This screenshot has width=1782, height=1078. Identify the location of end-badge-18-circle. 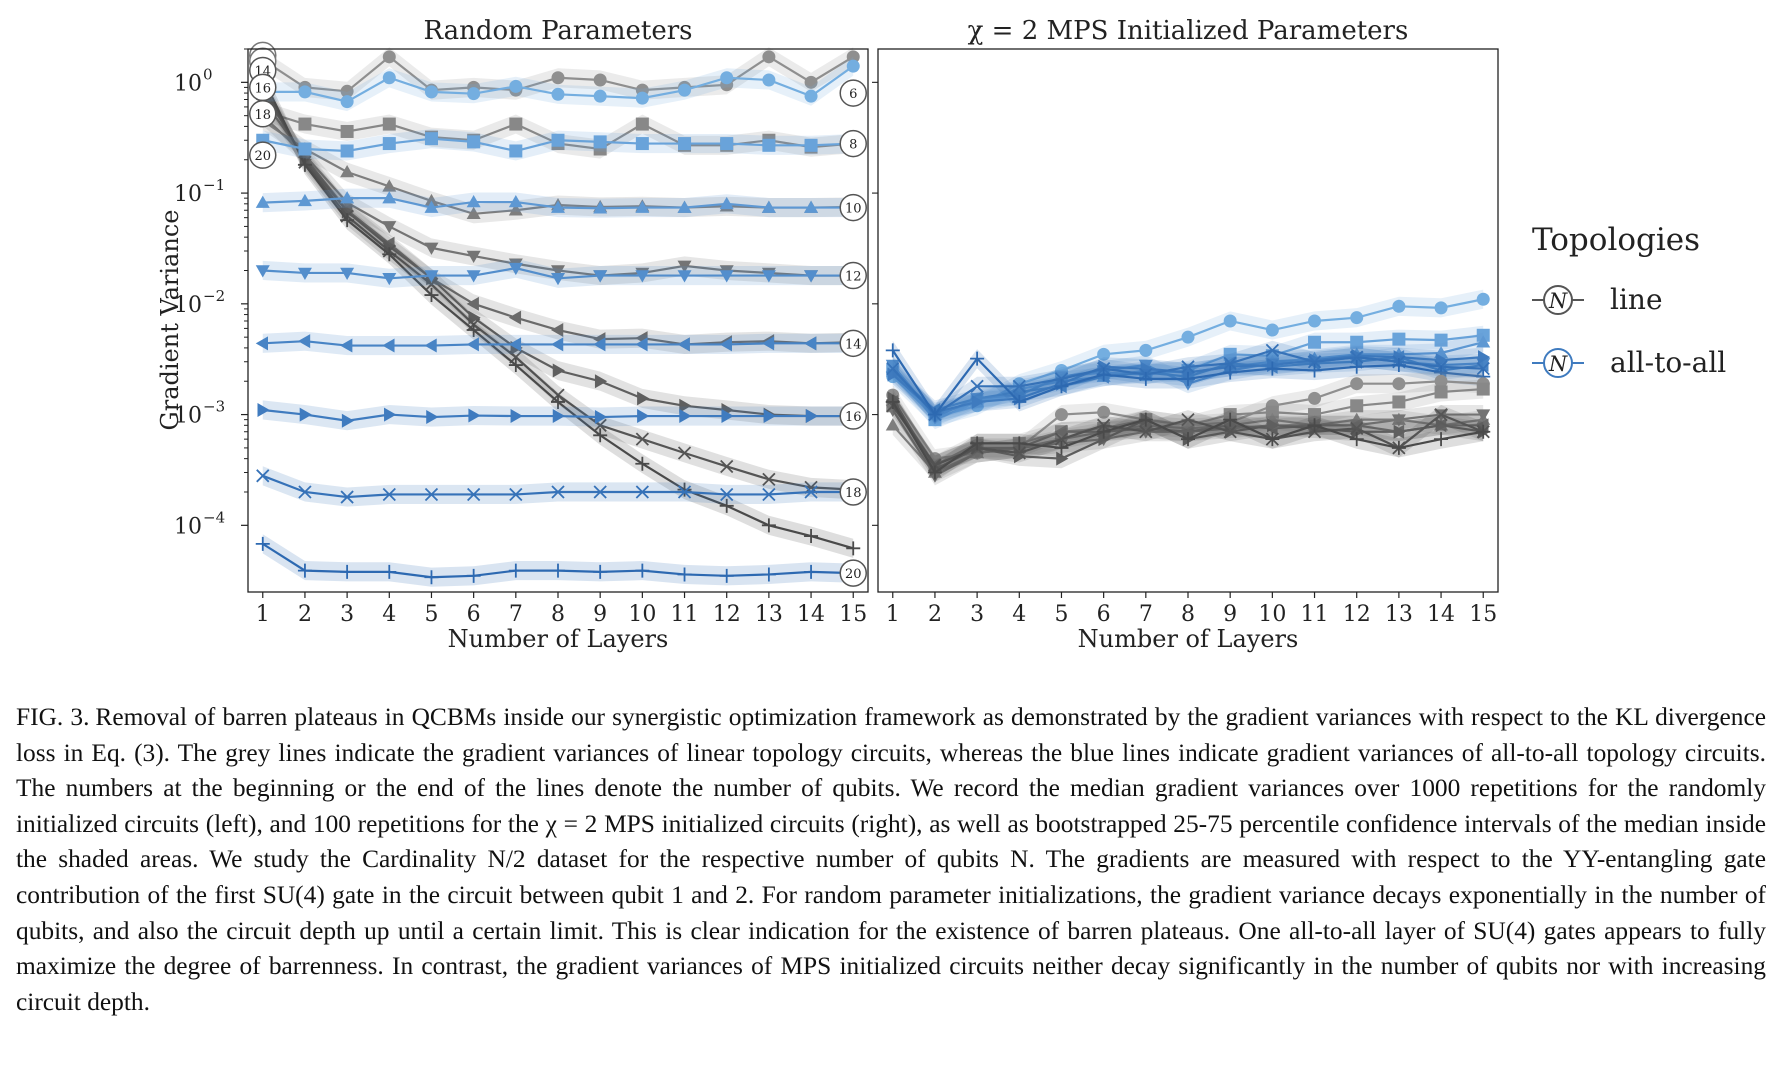
(853, 492).